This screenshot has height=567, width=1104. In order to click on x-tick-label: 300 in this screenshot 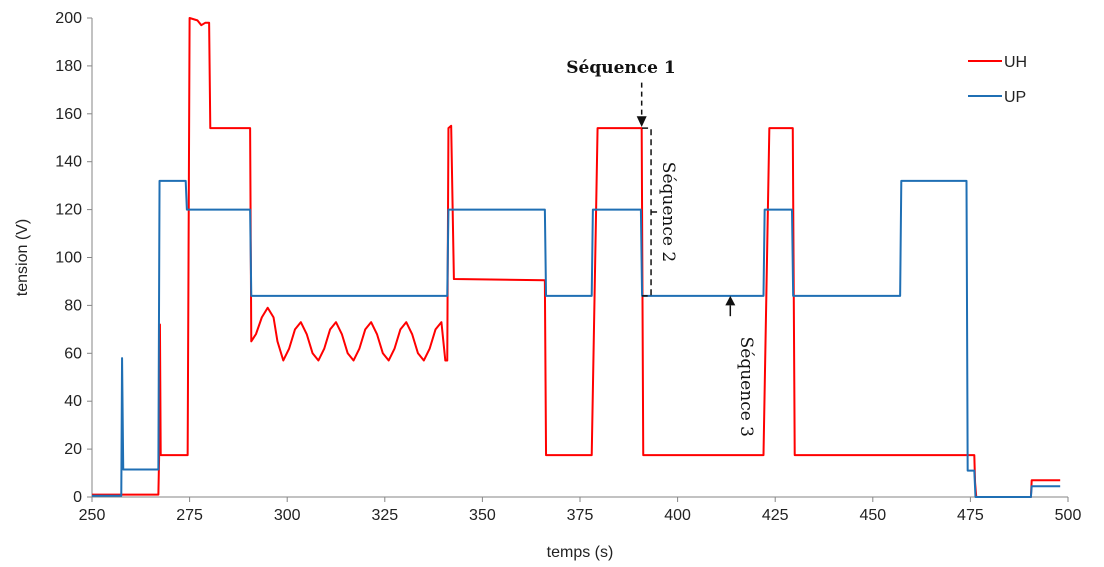, I will do `click(287, 515)`.